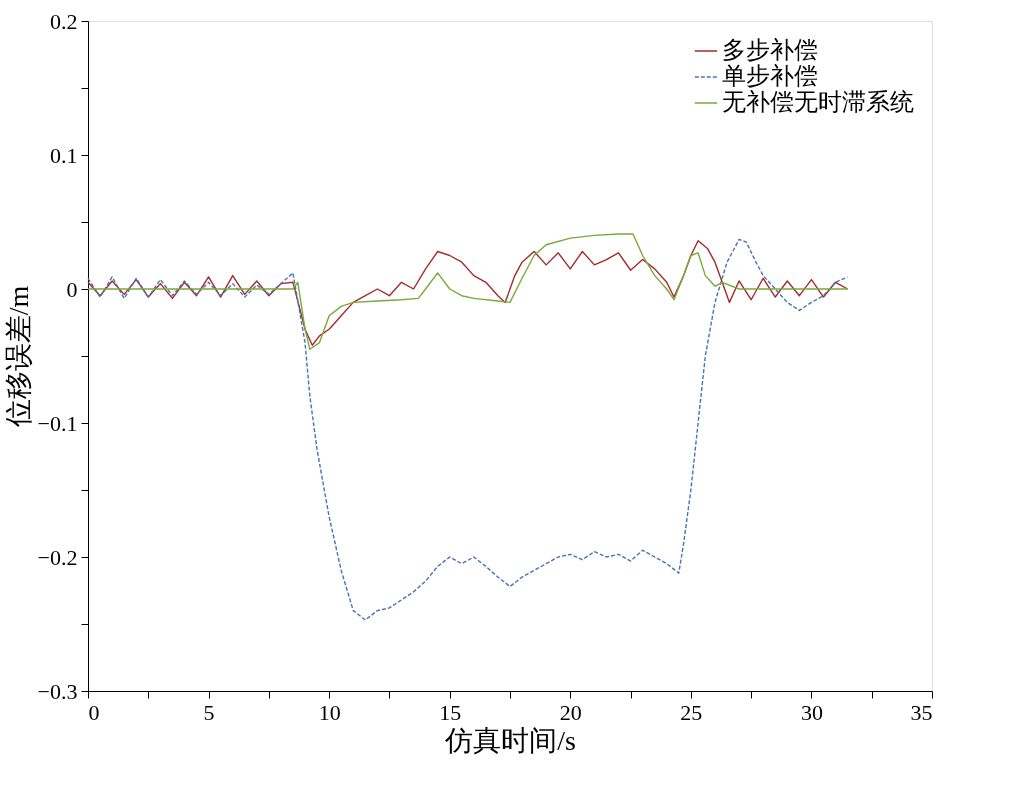 Image resolution: width=1013 pixels, height=793 pixels. I want to click on x-tick-label: 5, so click(209, 712).